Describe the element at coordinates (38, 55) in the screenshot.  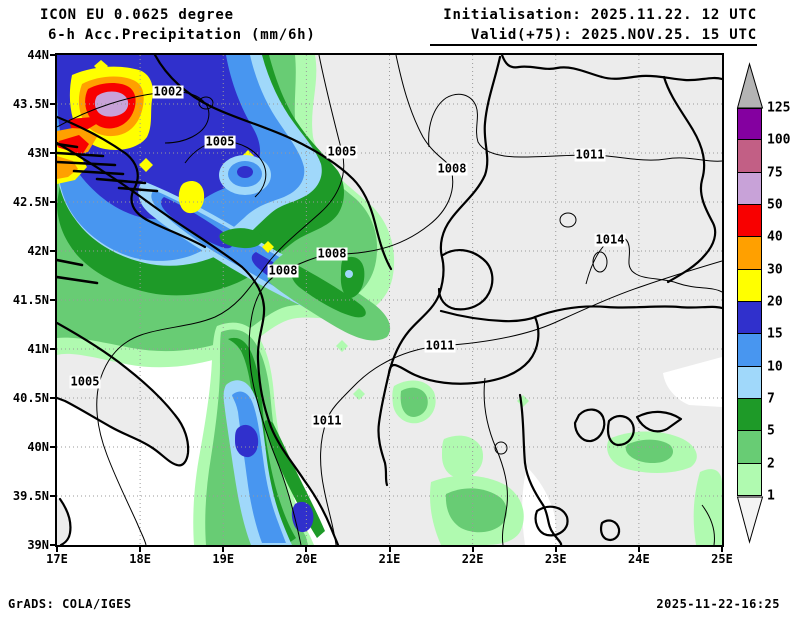
I see `y-axis-label: 44N` at that location.